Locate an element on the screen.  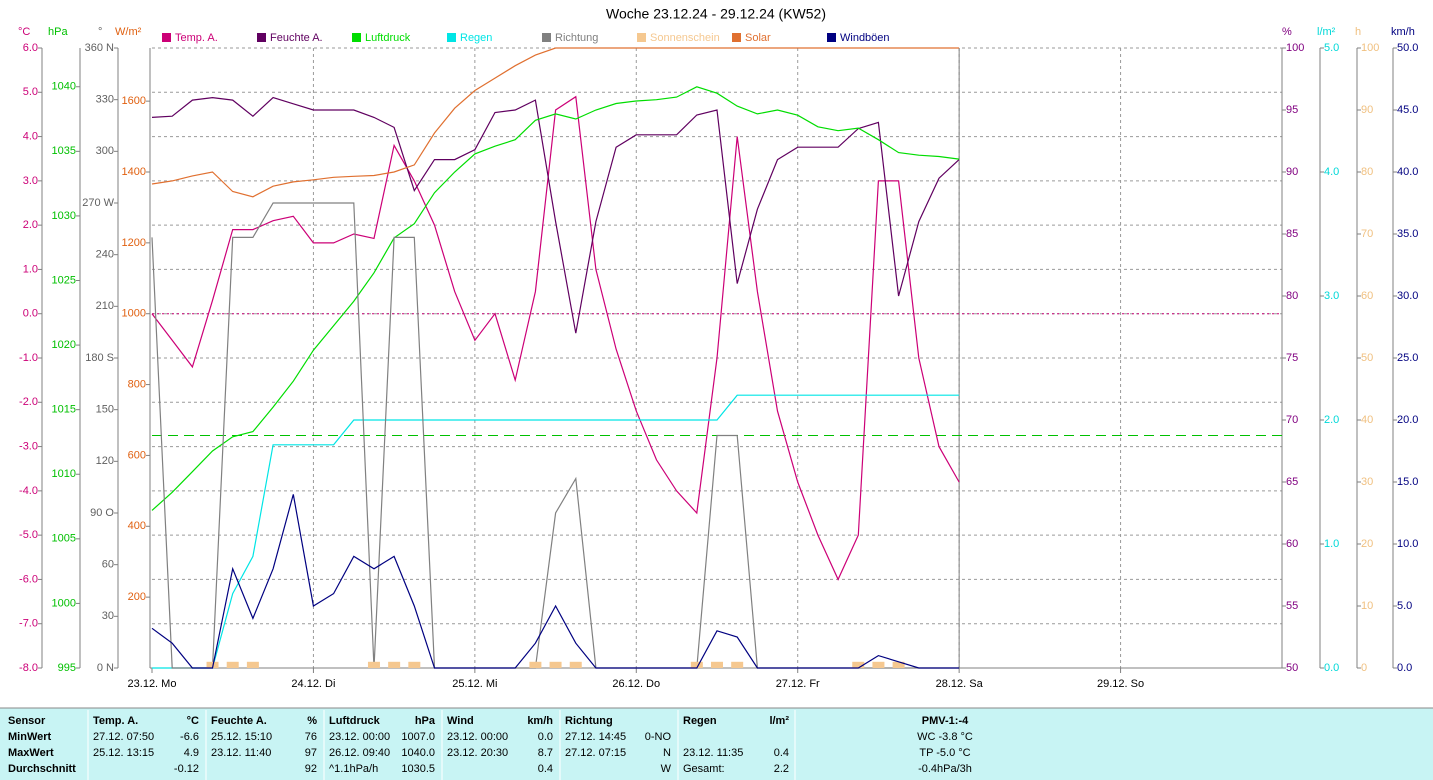
legend-label: Regen is located at coordinates (476, 38).